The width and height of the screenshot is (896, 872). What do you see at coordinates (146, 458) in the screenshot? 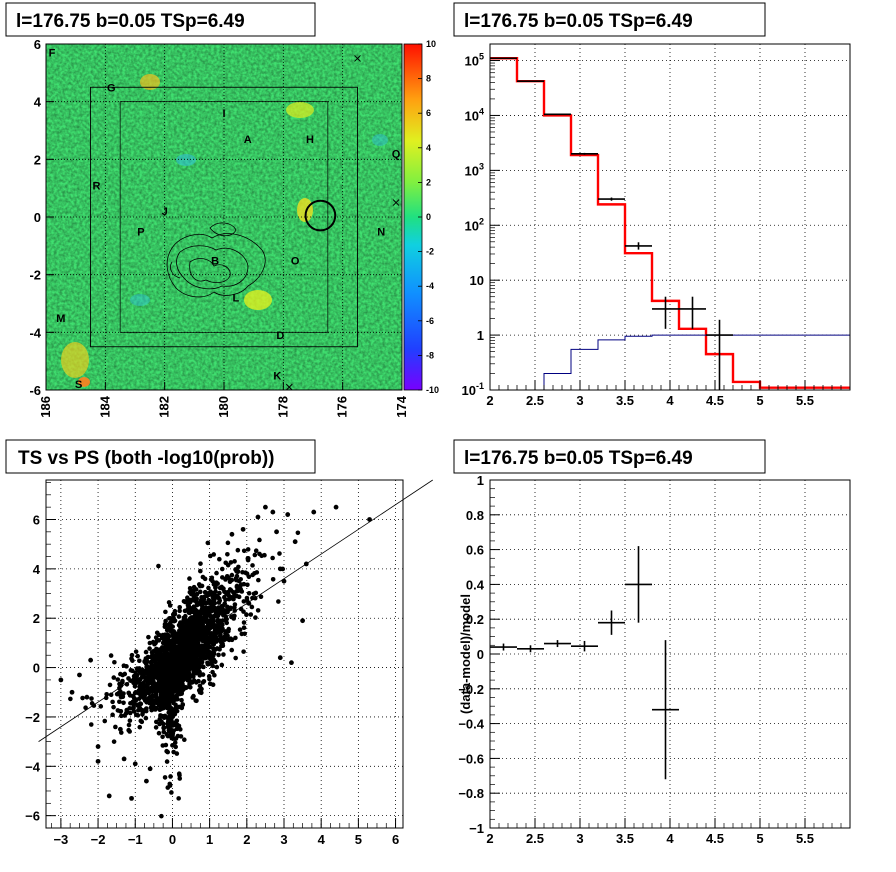
I see `bottom-left-title: TS vs PS (both -log10(prob))` at bounding box center [146, 458].